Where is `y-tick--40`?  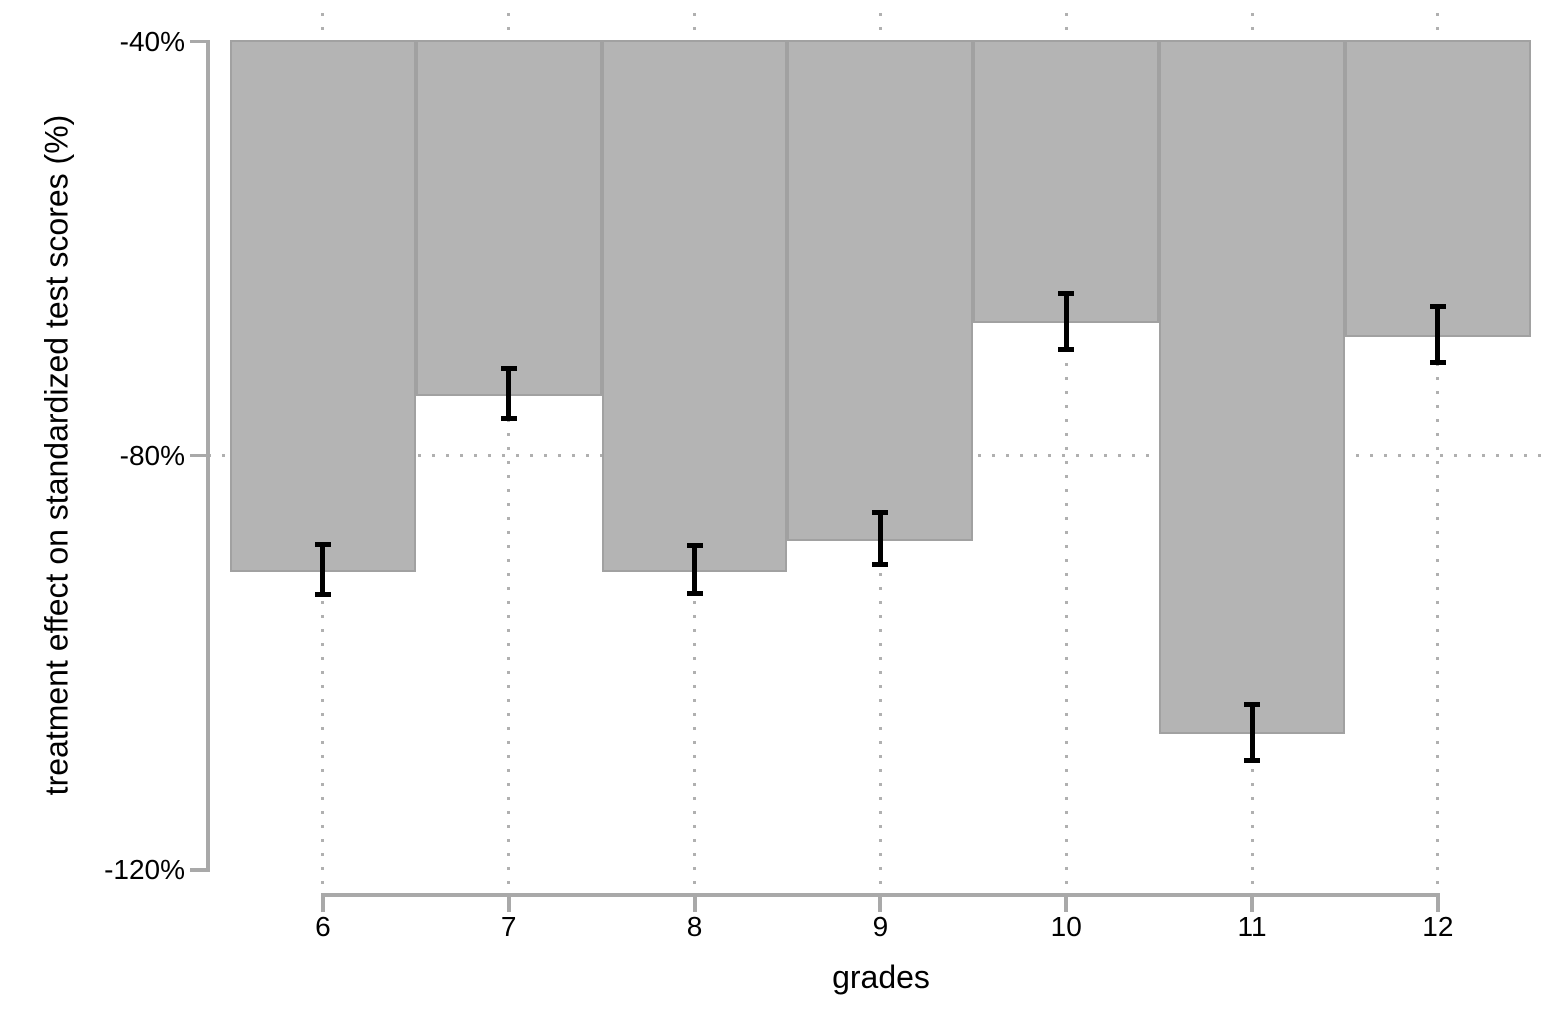 y-tick--40 is located at coordinates (198, 41).